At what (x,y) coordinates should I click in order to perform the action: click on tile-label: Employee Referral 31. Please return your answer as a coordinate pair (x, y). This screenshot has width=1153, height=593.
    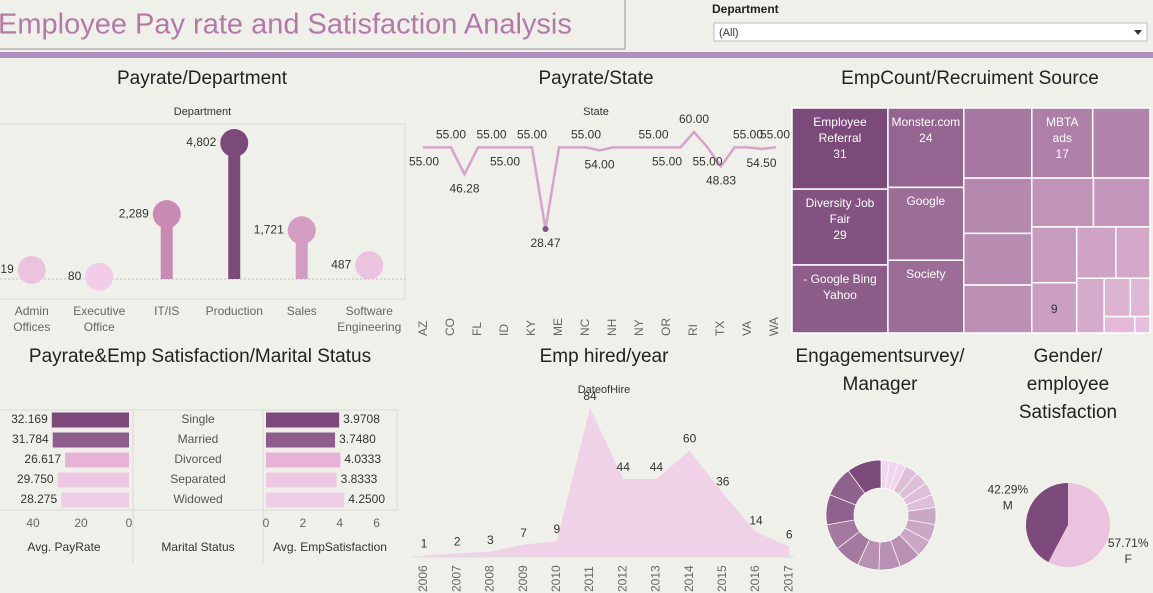
    Looking at the image, I should click on (840, 149).